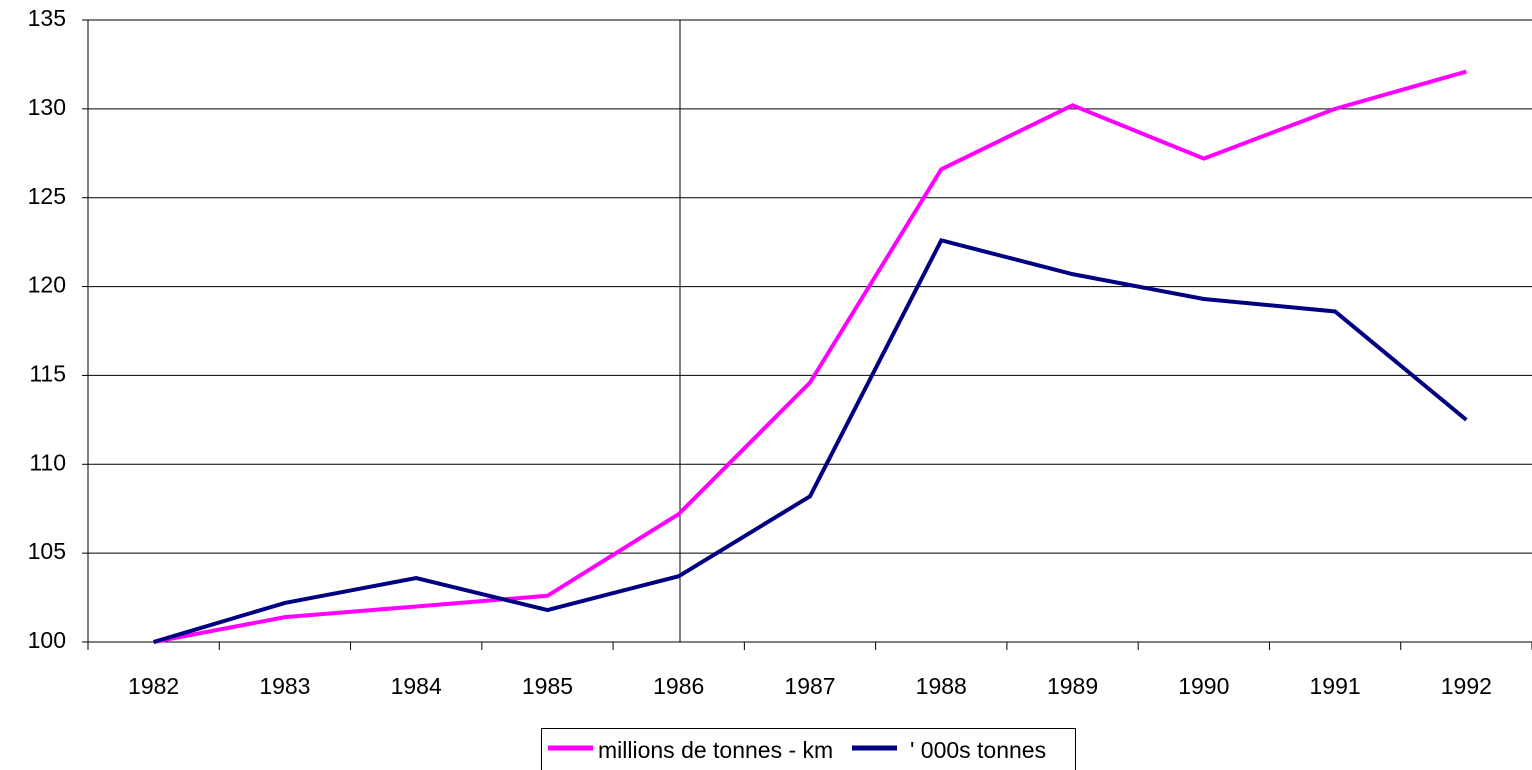 This screenshot has height=770, width=1532. Describe the element at coordinates (47, 196) in the screenshot. I see `y-tick-label: 125` at that location.